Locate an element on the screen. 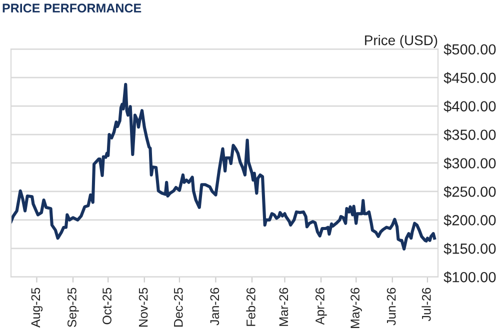 The height and width of the screenshot is (334, 500). x-tick-label: Aug-25 is located at coordinates (37, 308).